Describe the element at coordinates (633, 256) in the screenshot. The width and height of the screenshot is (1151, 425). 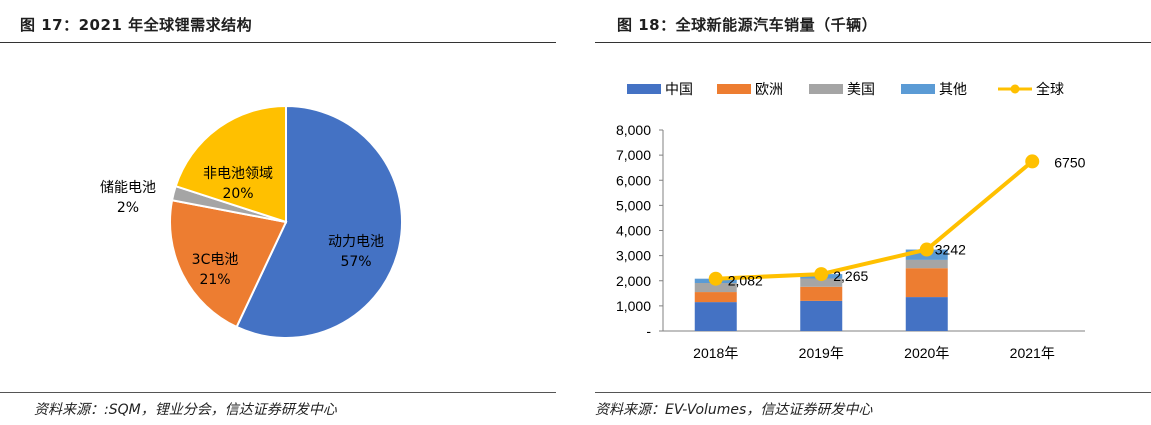
I see `y-tick-label-3: 3,000` at that location.